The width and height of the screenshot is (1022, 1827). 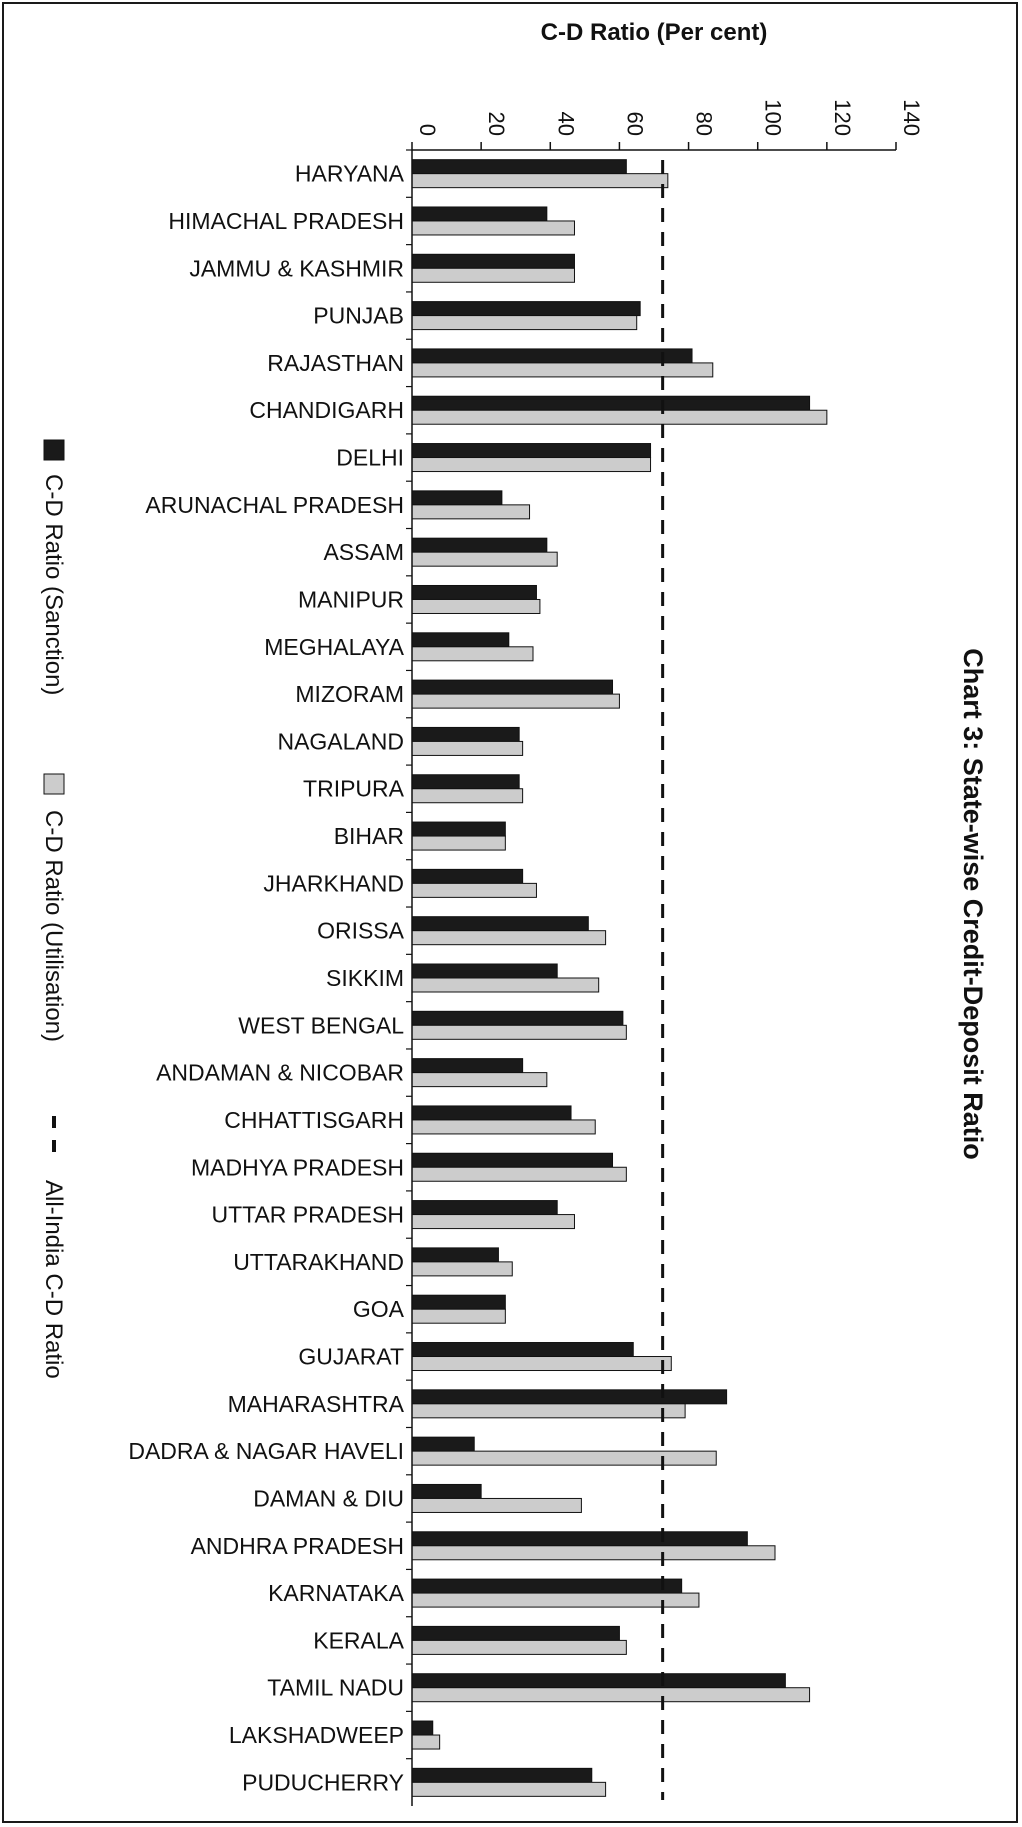 What do you see at coordinates (363, 552) in the screenshot?
I see `category-label: ASSAM` at bounding box center [363, 552].